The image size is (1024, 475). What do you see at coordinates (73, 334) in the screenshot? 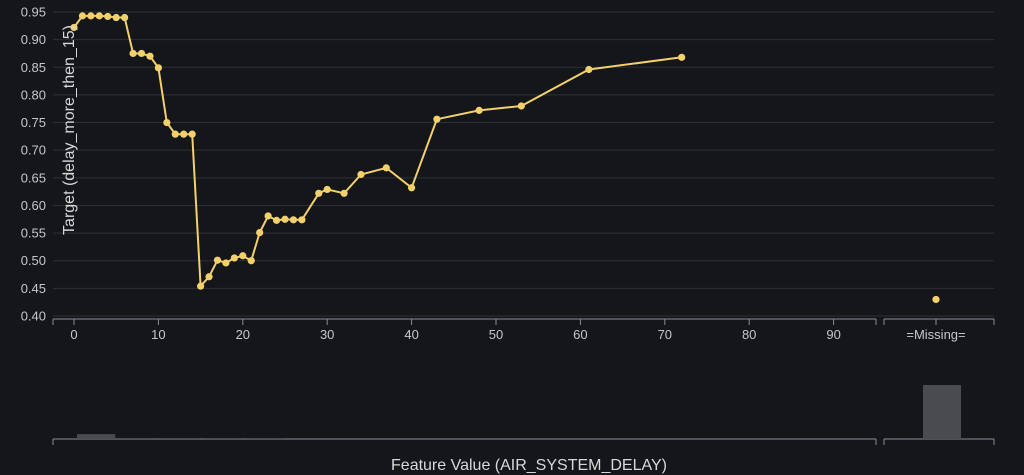
I see `x-tick-label: 0` at bounding box center [73, 334].